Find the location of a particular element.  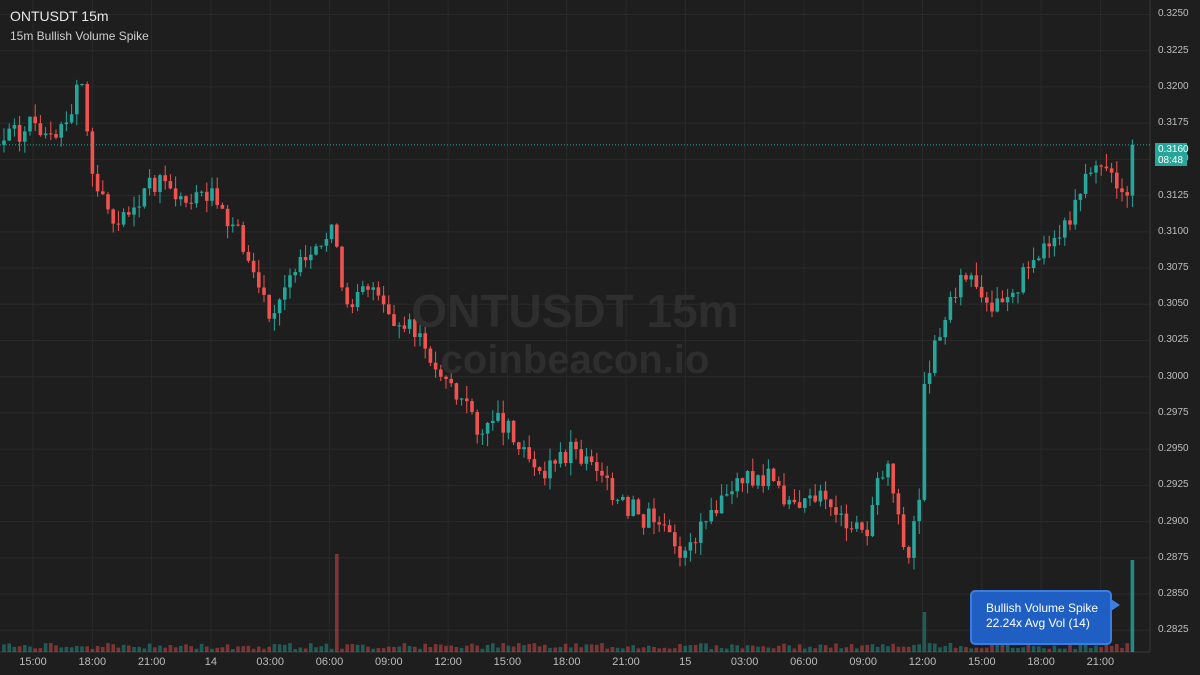

callout-title: Bullish Volume Spike is located at coordinates (1042, 608).